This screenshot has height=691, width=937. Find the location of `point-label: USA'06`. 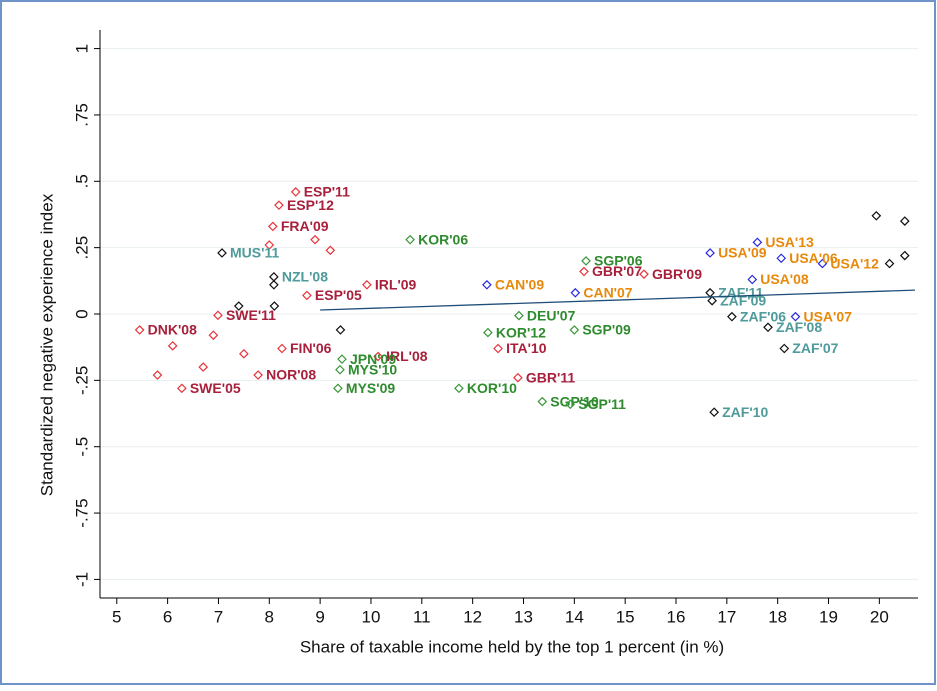

point-label: USA'06 is located at coordinates (813, 258).